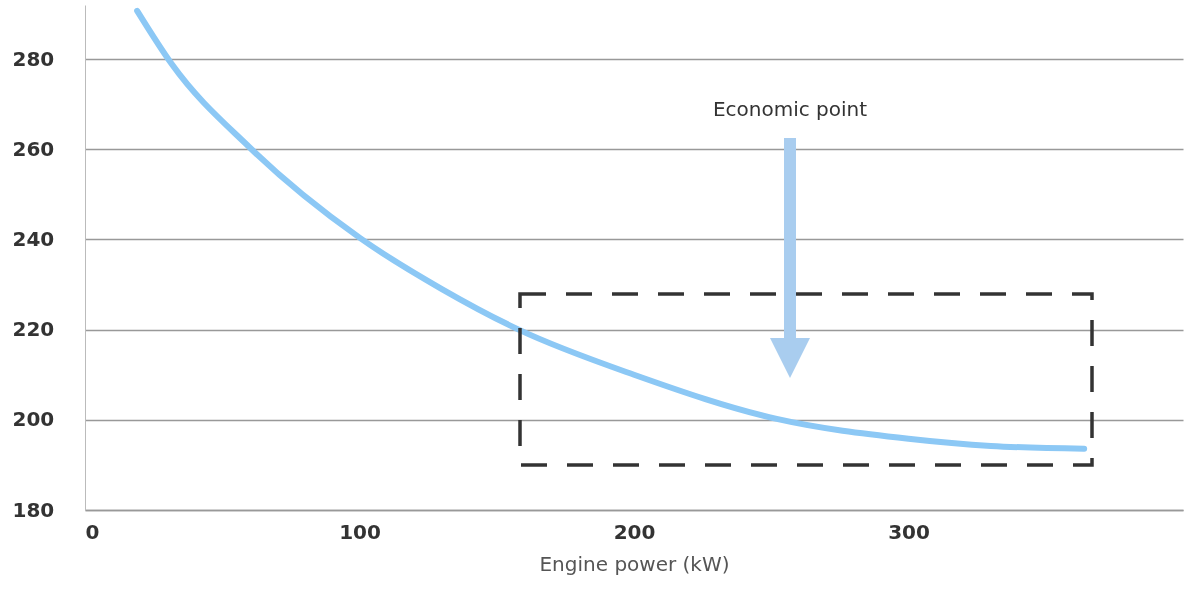  I want to click on x-axis-title: Engine power (kW), so click(634, 563).